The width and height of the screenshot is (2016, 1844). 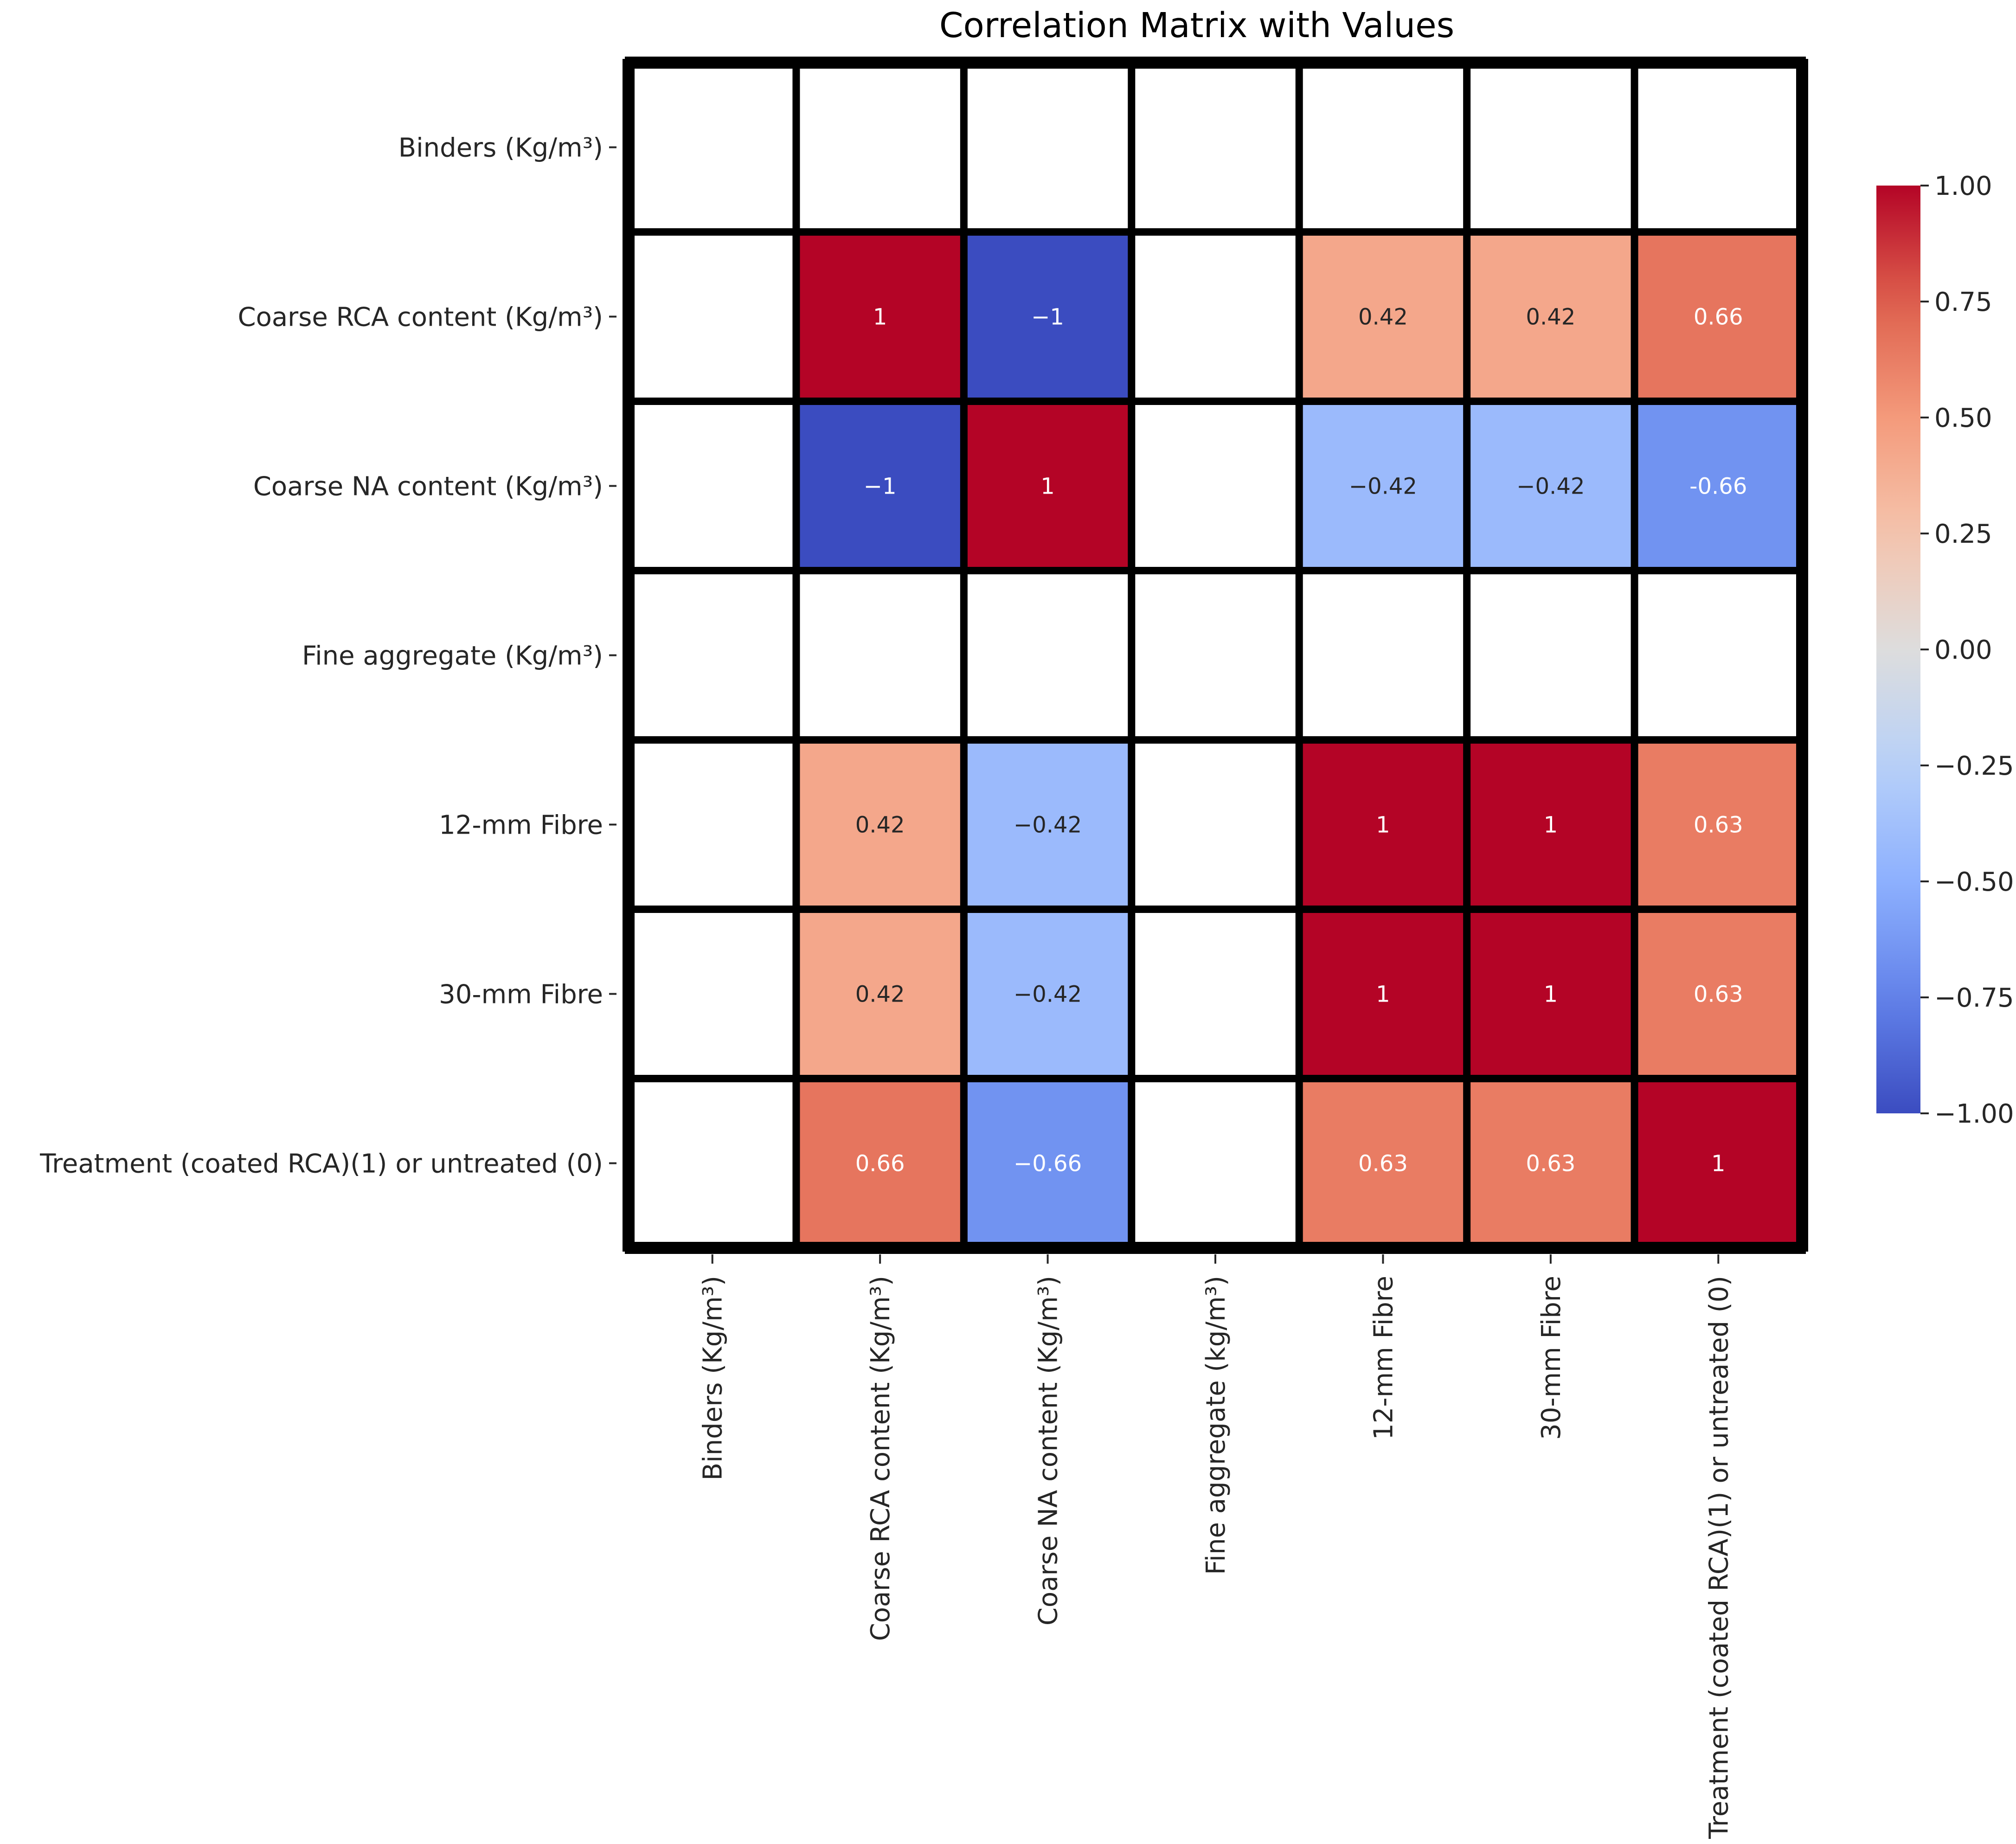 What do you see at coordinates (713, 655) in the screenshot?
I see `heatmap-cell-r3-c0` at bounding box center [713, 655].